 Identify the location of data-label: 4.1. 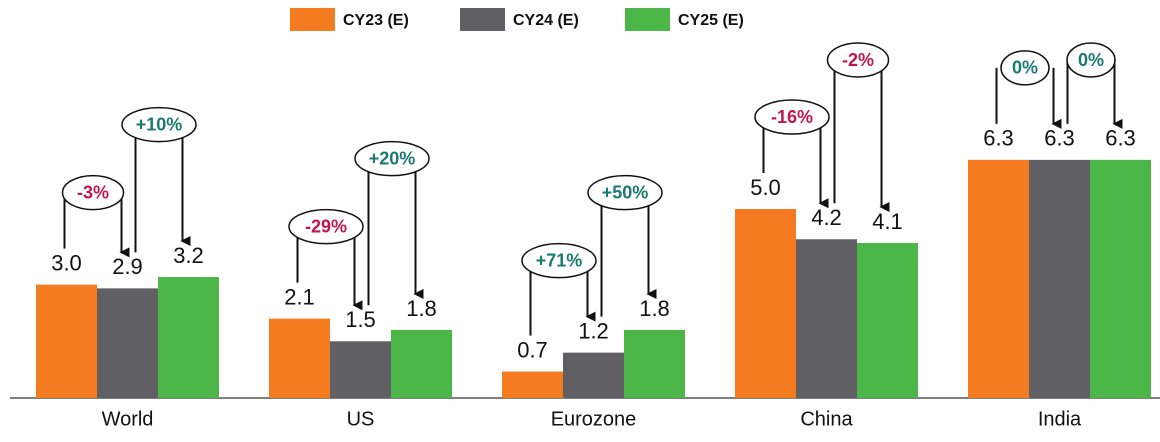
(887, 221).